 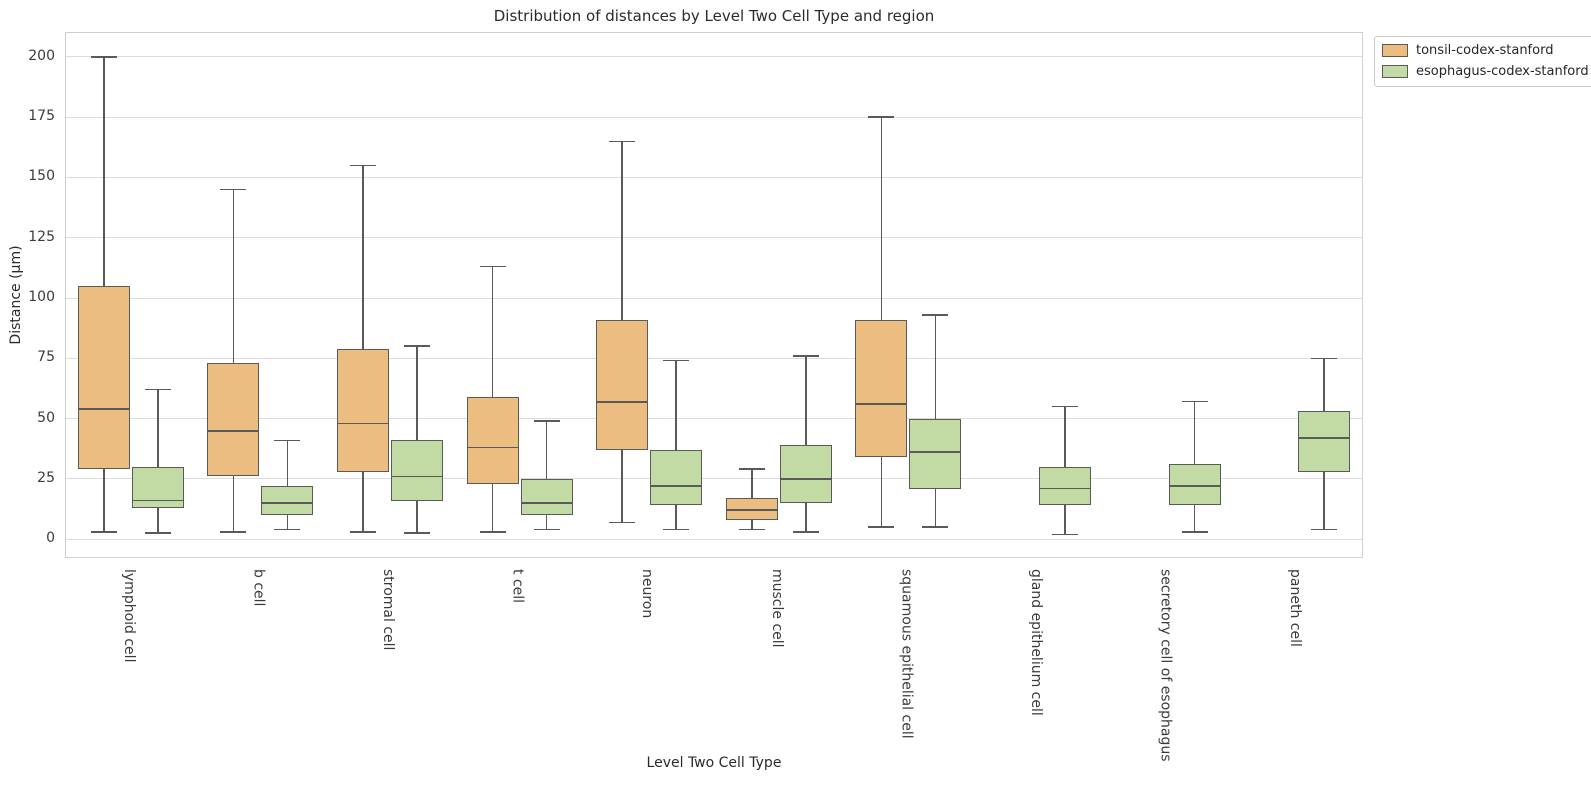 What do you see at coordinates (935, 508) in the screenshot?
I see `whisker-lower-esophagus-squamous-epithelial-cell` at bounding box center [935, 508].